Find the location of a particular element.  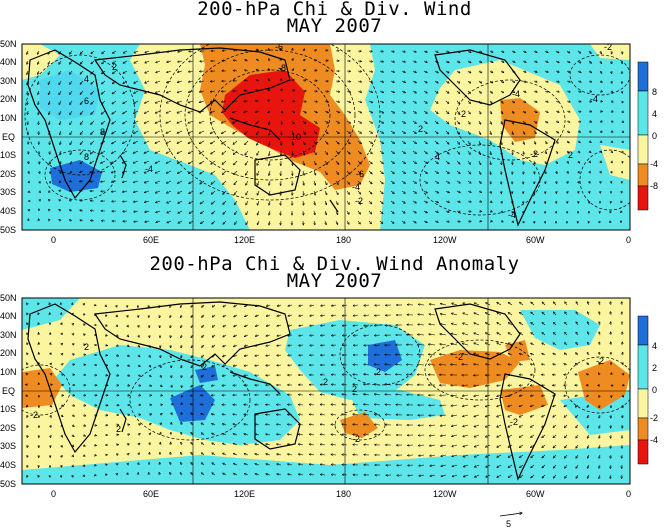

lon-label: 120E is located at coordinates (244, 240).